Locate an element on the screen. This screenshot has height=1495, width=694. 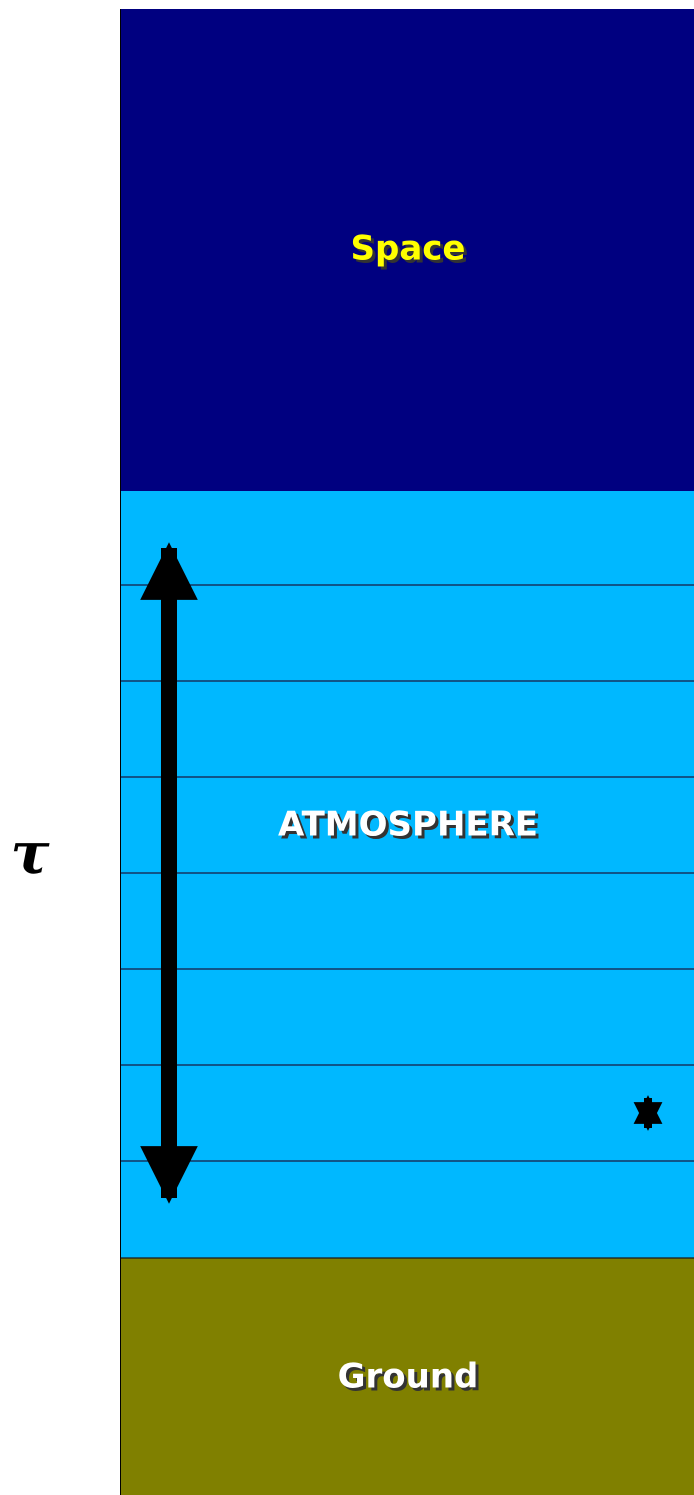
ground-label-shadow: Ground is located at coordinates (411, 1380).